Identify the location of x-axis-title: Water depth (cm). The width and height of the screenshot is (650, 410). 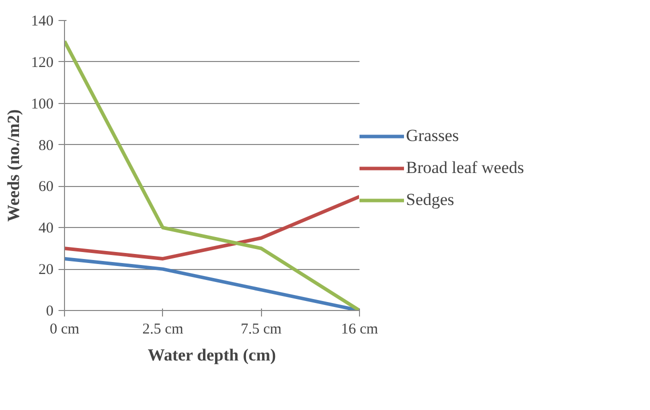
(212, 355).